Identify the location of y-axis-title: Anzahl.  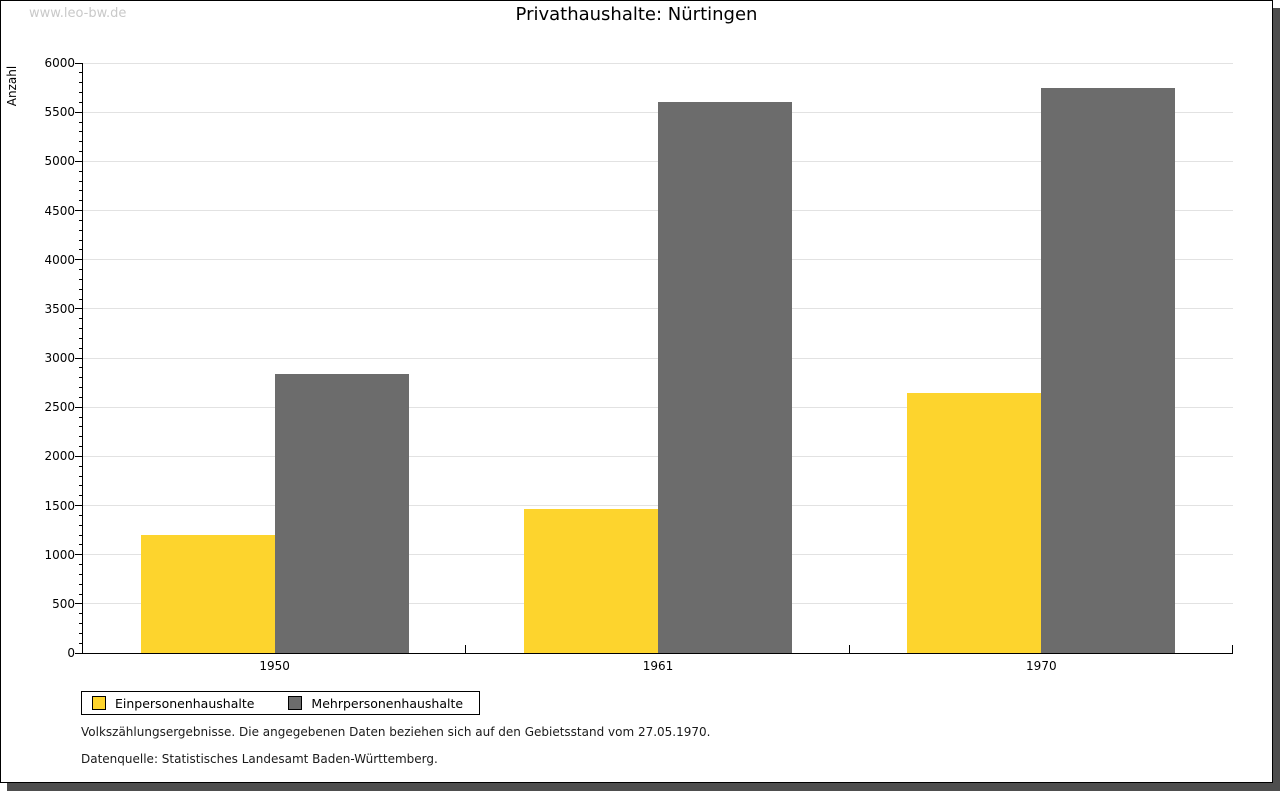
(12, 86).